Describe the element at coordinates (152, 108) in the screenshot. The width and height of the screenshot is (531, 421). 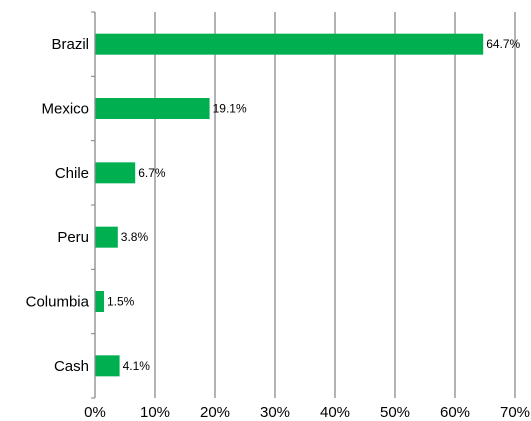
I see `bar-mexico` at that location.